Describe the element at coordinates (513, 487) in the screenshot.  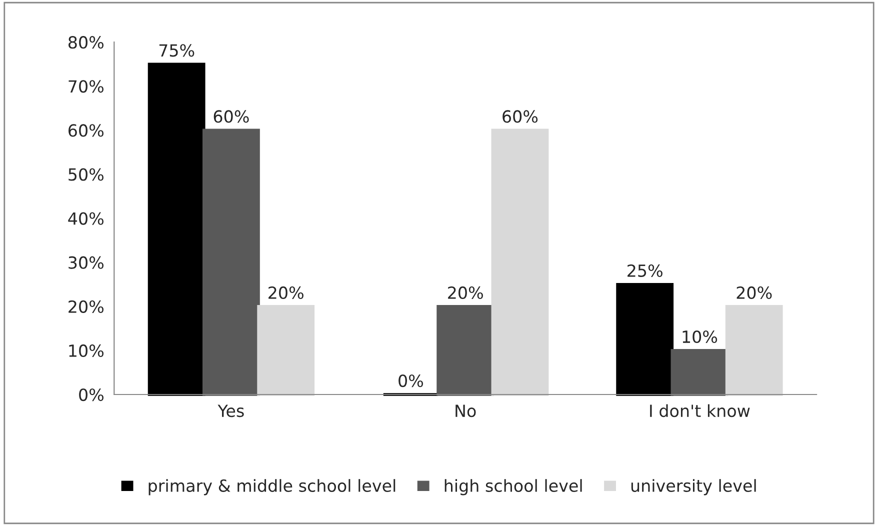
I see `legend-label: high school level` at that location.